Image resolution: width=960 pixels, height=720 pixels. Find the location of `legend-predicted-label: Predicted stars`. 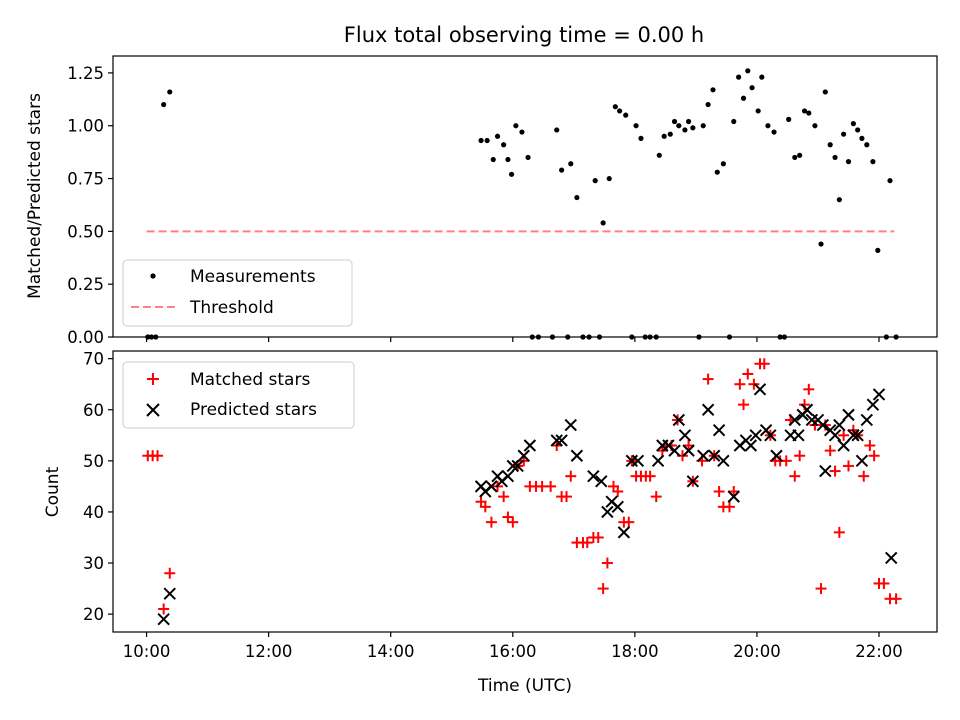

legend-predicted-label: Predicted stars is located at coordinates (253, 410).